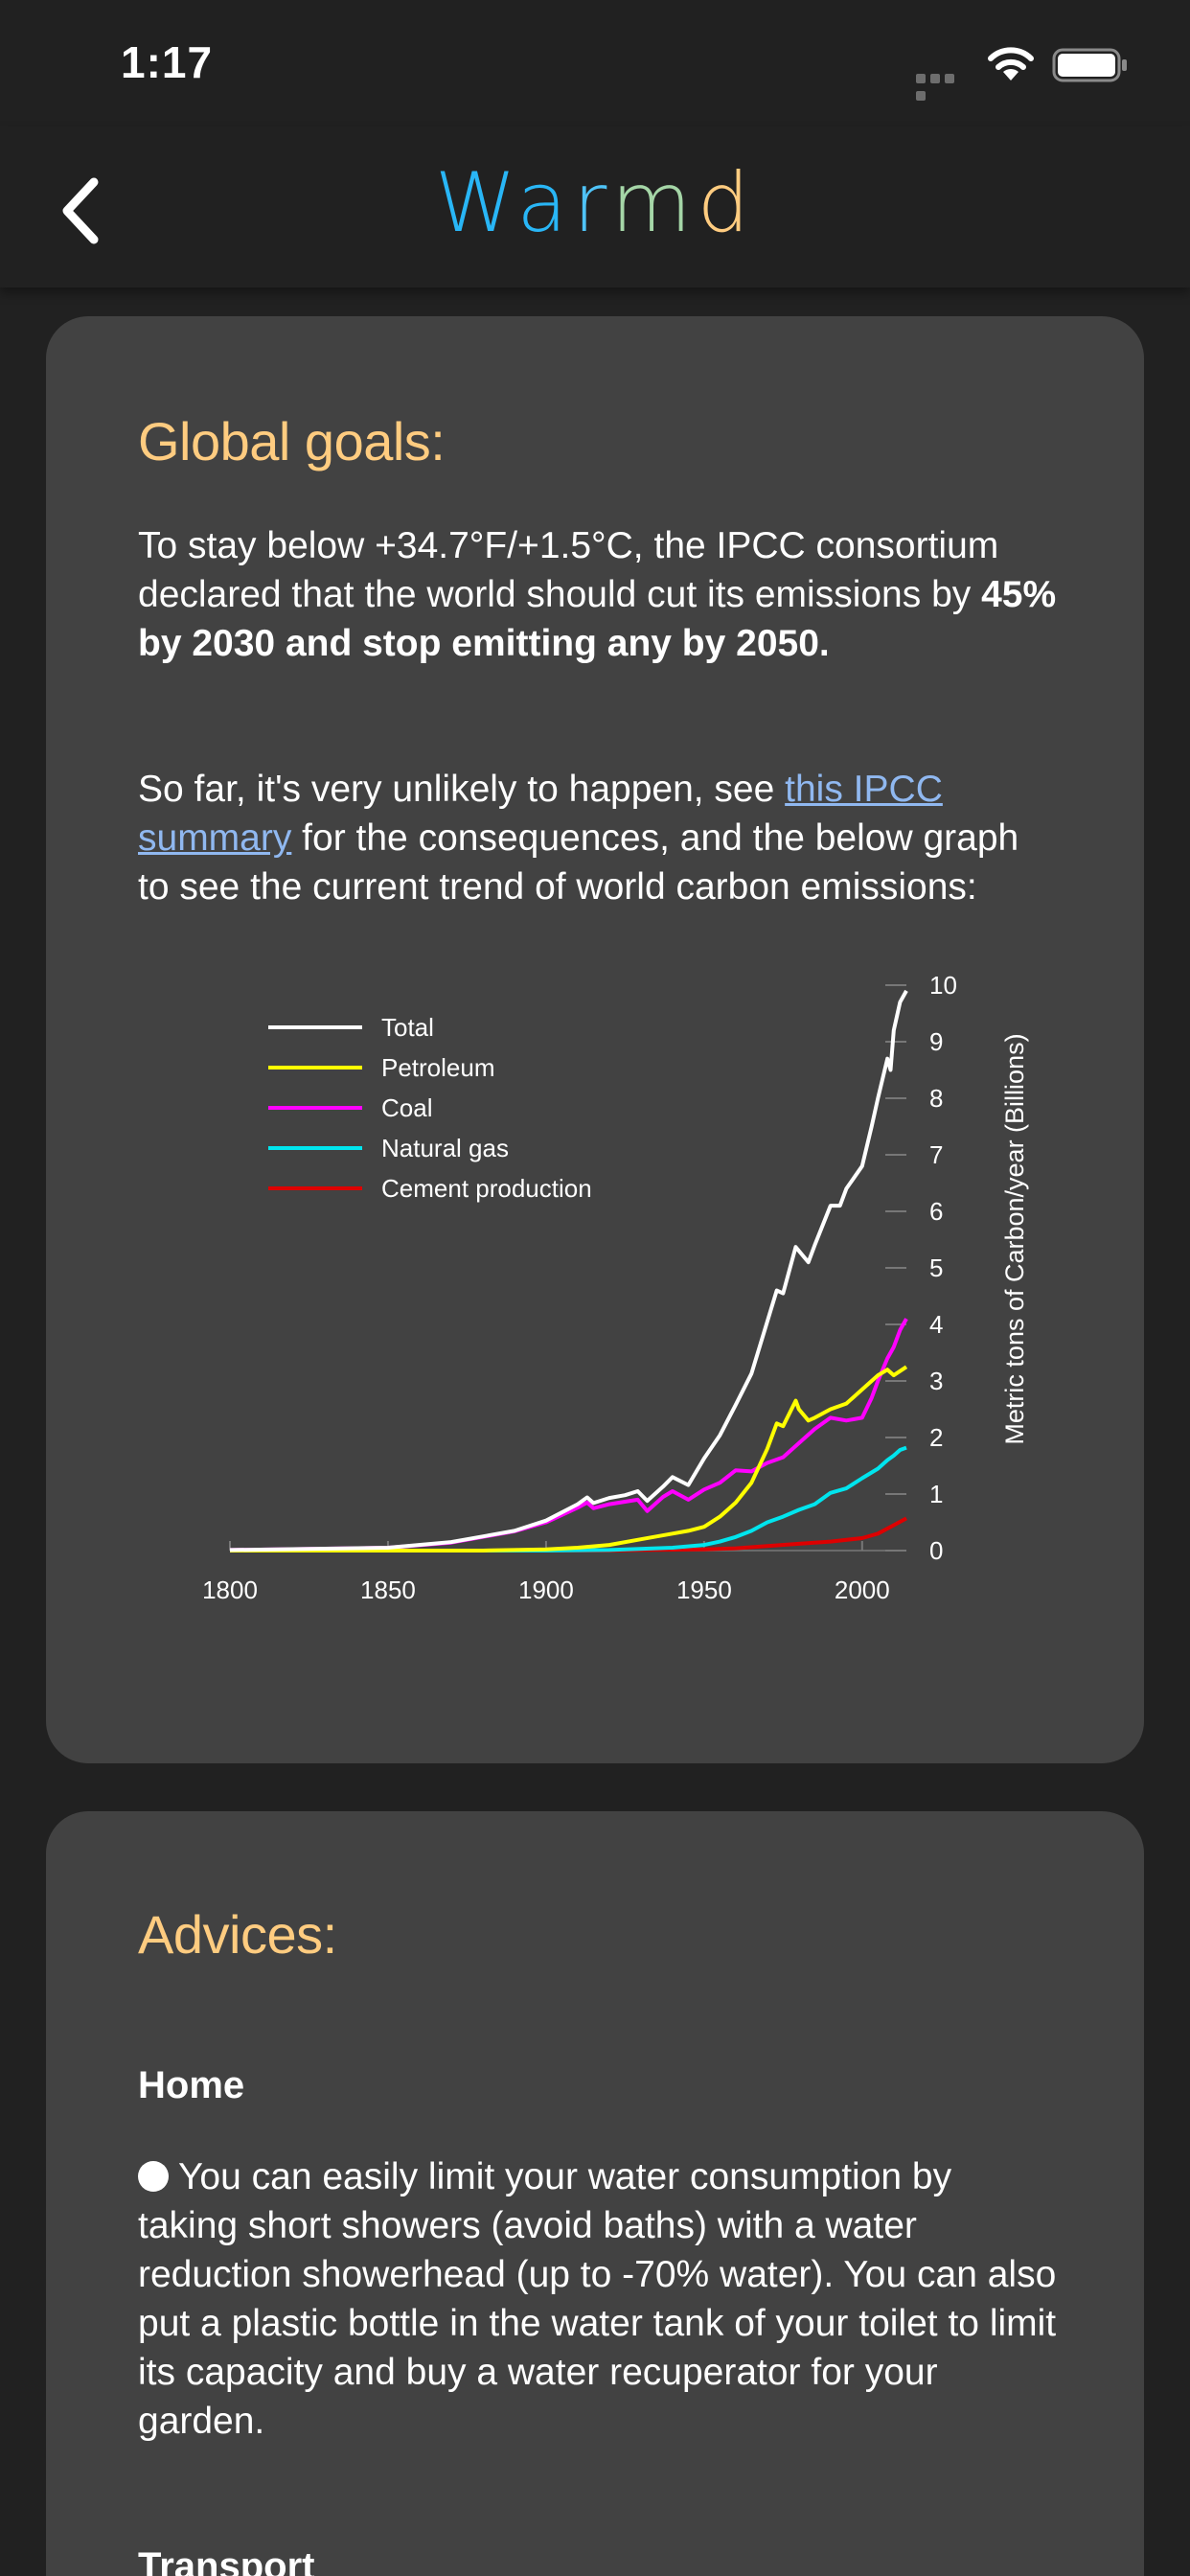 Image resolution: width=1190 pixels, height=2576 pixels. What do you see at coordinates (592, 203) in the screenshot?
I see `app-title-letter: r` at bounding box center [592, 203].